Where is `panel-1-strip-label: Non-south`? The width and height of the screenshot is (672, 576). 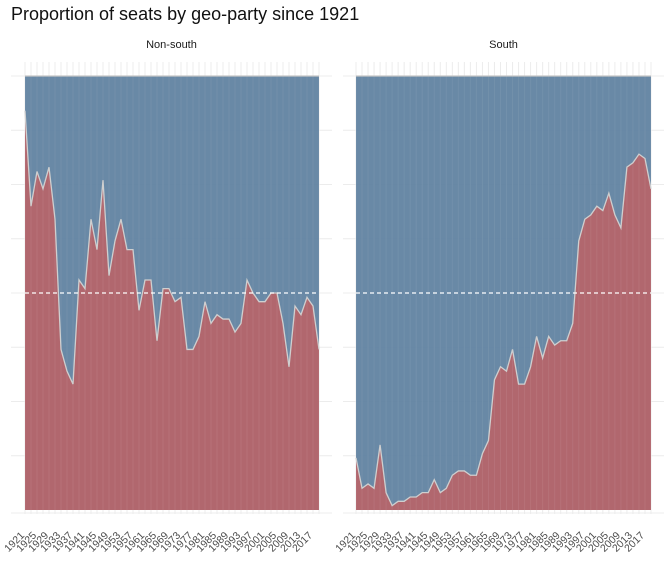 panel-1-strip-label: Non-south is located at coordinates (171, 45).